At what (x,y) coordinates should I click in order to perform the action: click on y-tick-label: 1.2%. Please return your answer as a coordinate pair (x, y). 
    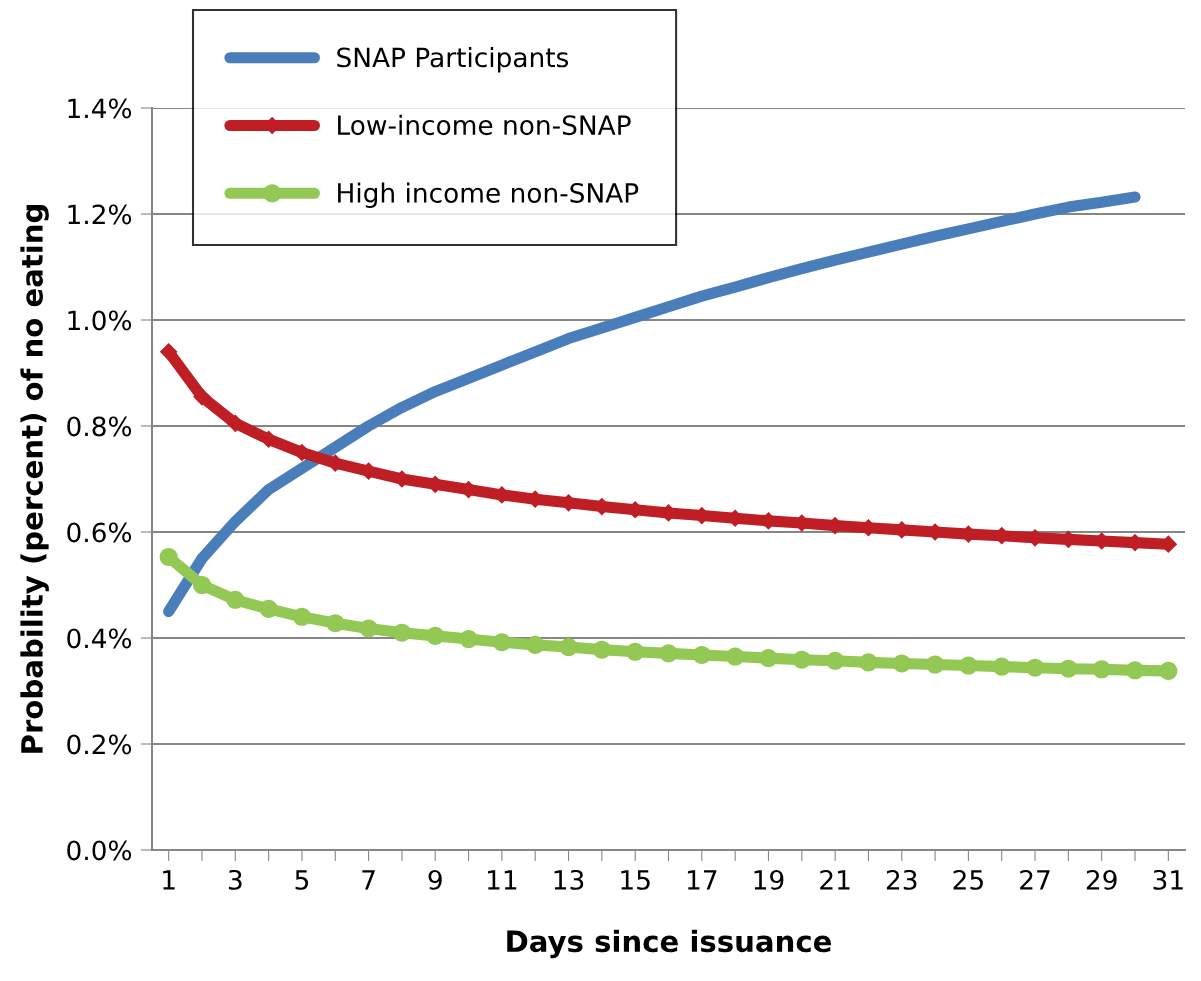
    Looking at the image, I should click on (100, 214).